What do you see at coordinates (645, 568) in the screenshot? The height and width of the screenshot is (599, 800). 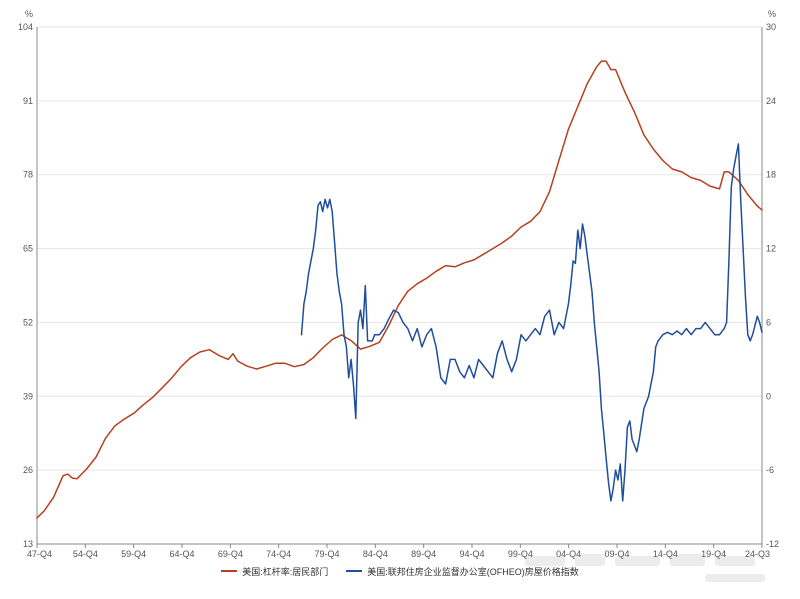 I see `watermark-graphic` at bounding box center [645, 568].